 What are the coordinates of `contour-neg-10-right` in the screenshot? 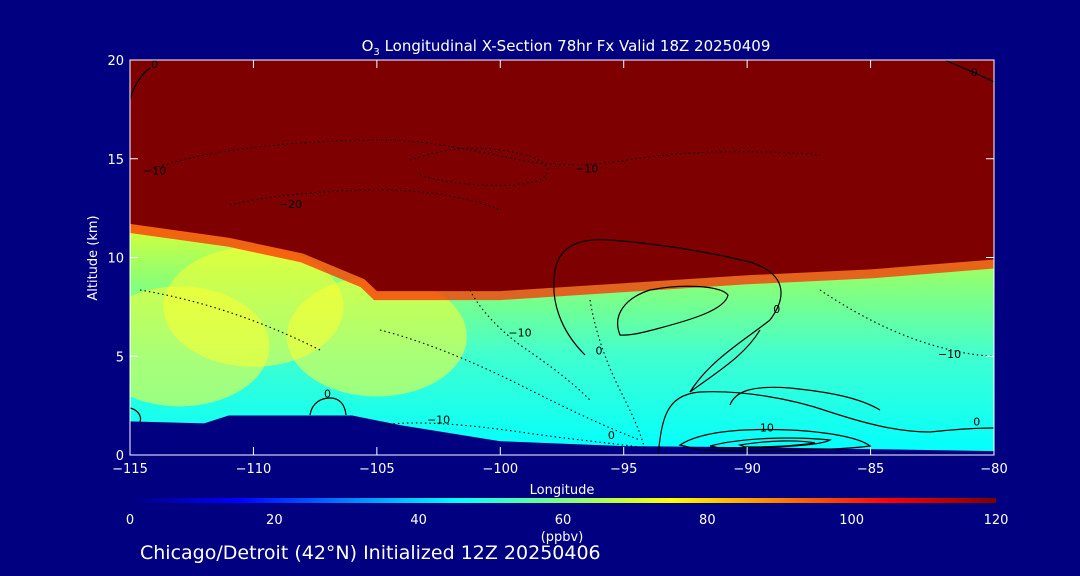 It's located at (479, 166).